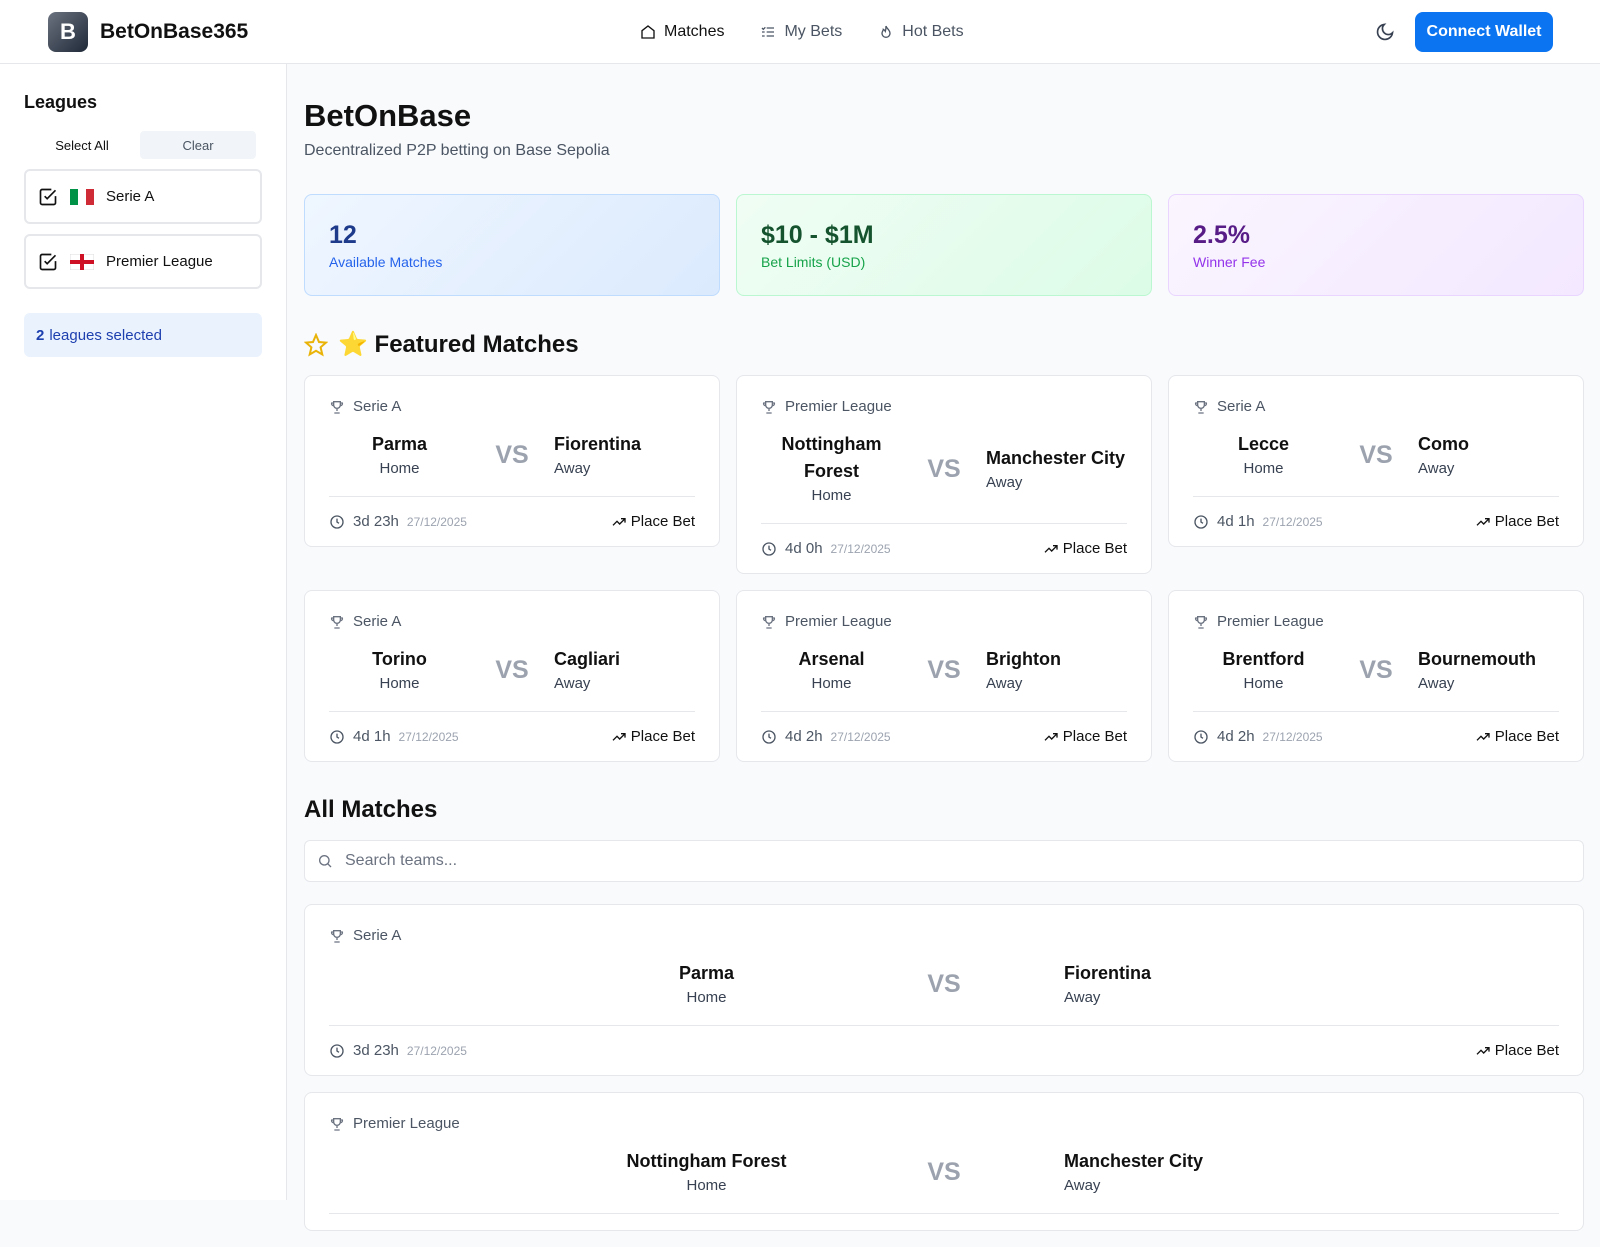 Image resolution: width=1600 pixels, height=1247 pixels. What do you see at coordinates (40, 335) in the screenshot?
I see `count: 2` at bounding box center [40, 335].